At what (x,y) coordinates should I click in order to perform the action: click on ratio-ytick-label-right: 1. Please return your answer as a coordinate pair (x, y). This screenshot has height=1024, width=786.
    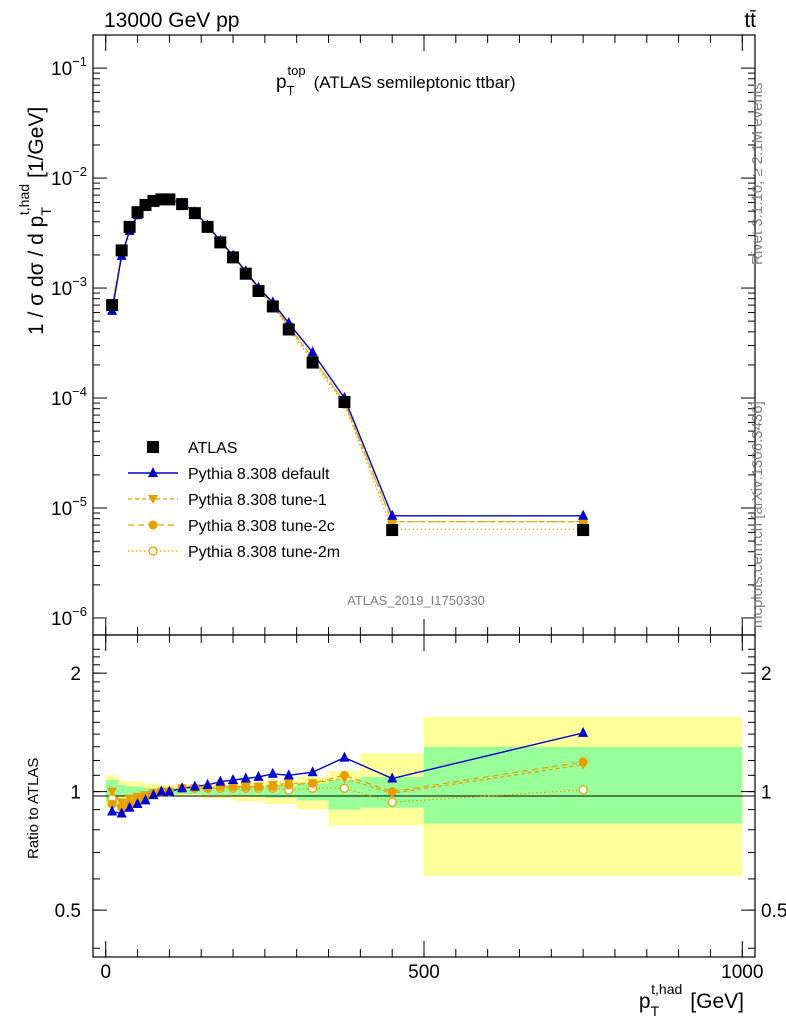
    Looking at the image, I should click on (766, 793).